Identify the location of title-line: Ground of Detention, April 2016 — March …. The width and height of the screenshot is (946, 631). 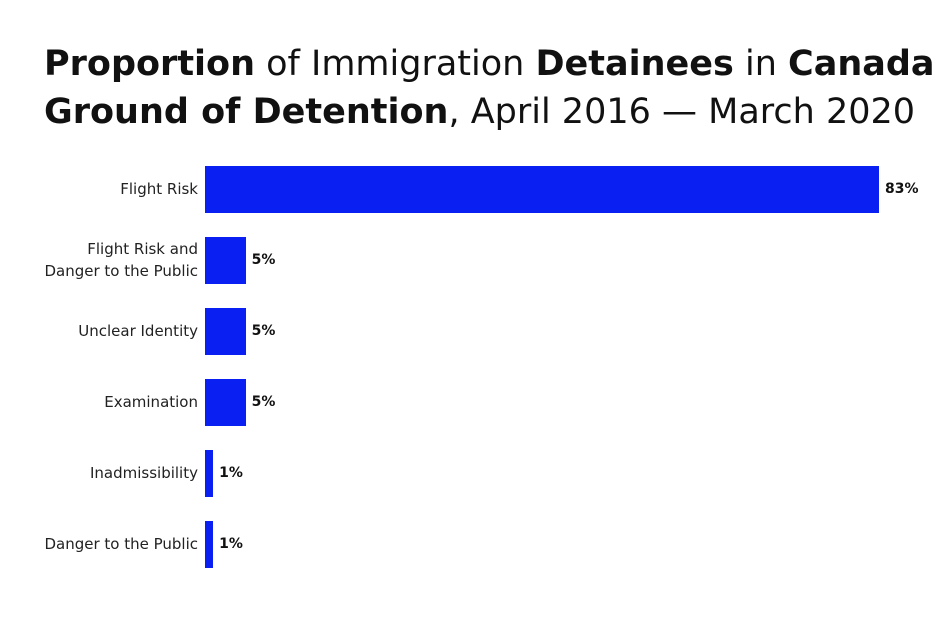
(495, 112).